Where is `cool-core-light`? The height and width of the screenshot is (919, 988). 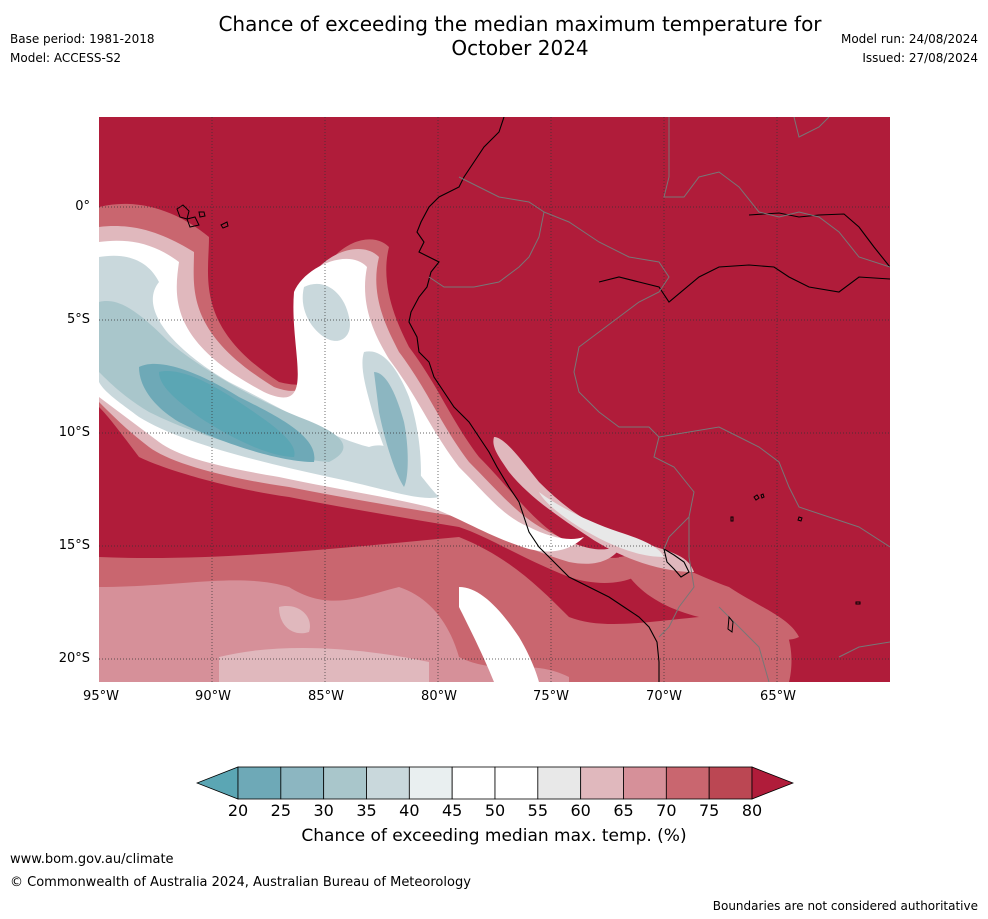
cool-core-light is located at coordinates (269, 376).